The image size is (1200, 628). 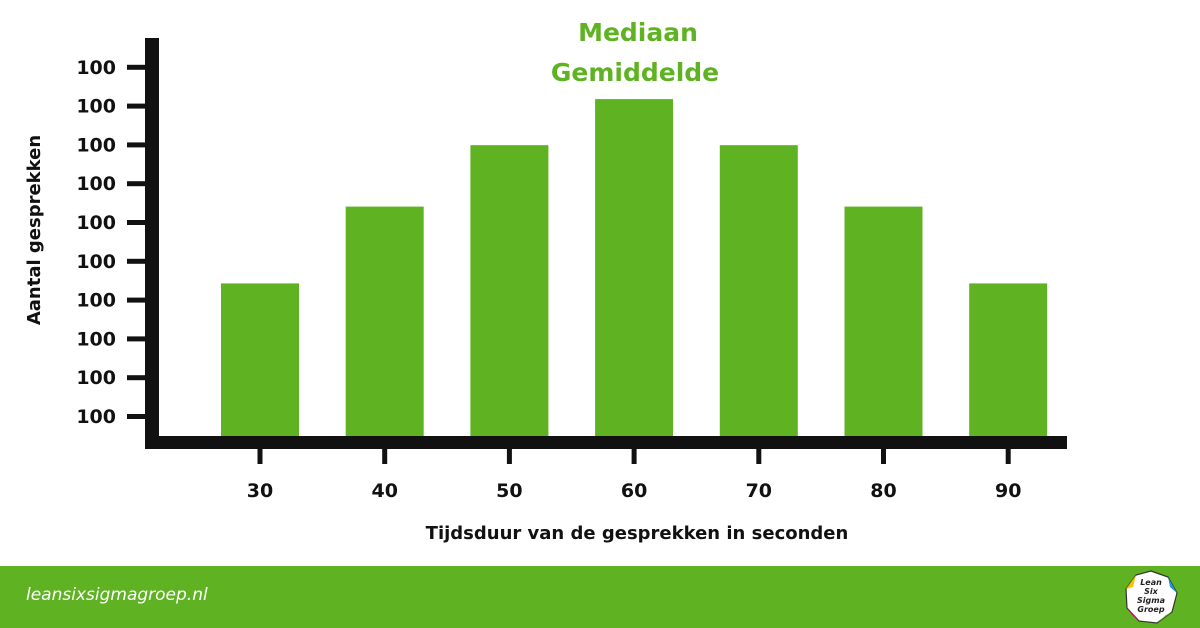 I want to click on x-tick-label-60: 60, so click(x=634, y=491).